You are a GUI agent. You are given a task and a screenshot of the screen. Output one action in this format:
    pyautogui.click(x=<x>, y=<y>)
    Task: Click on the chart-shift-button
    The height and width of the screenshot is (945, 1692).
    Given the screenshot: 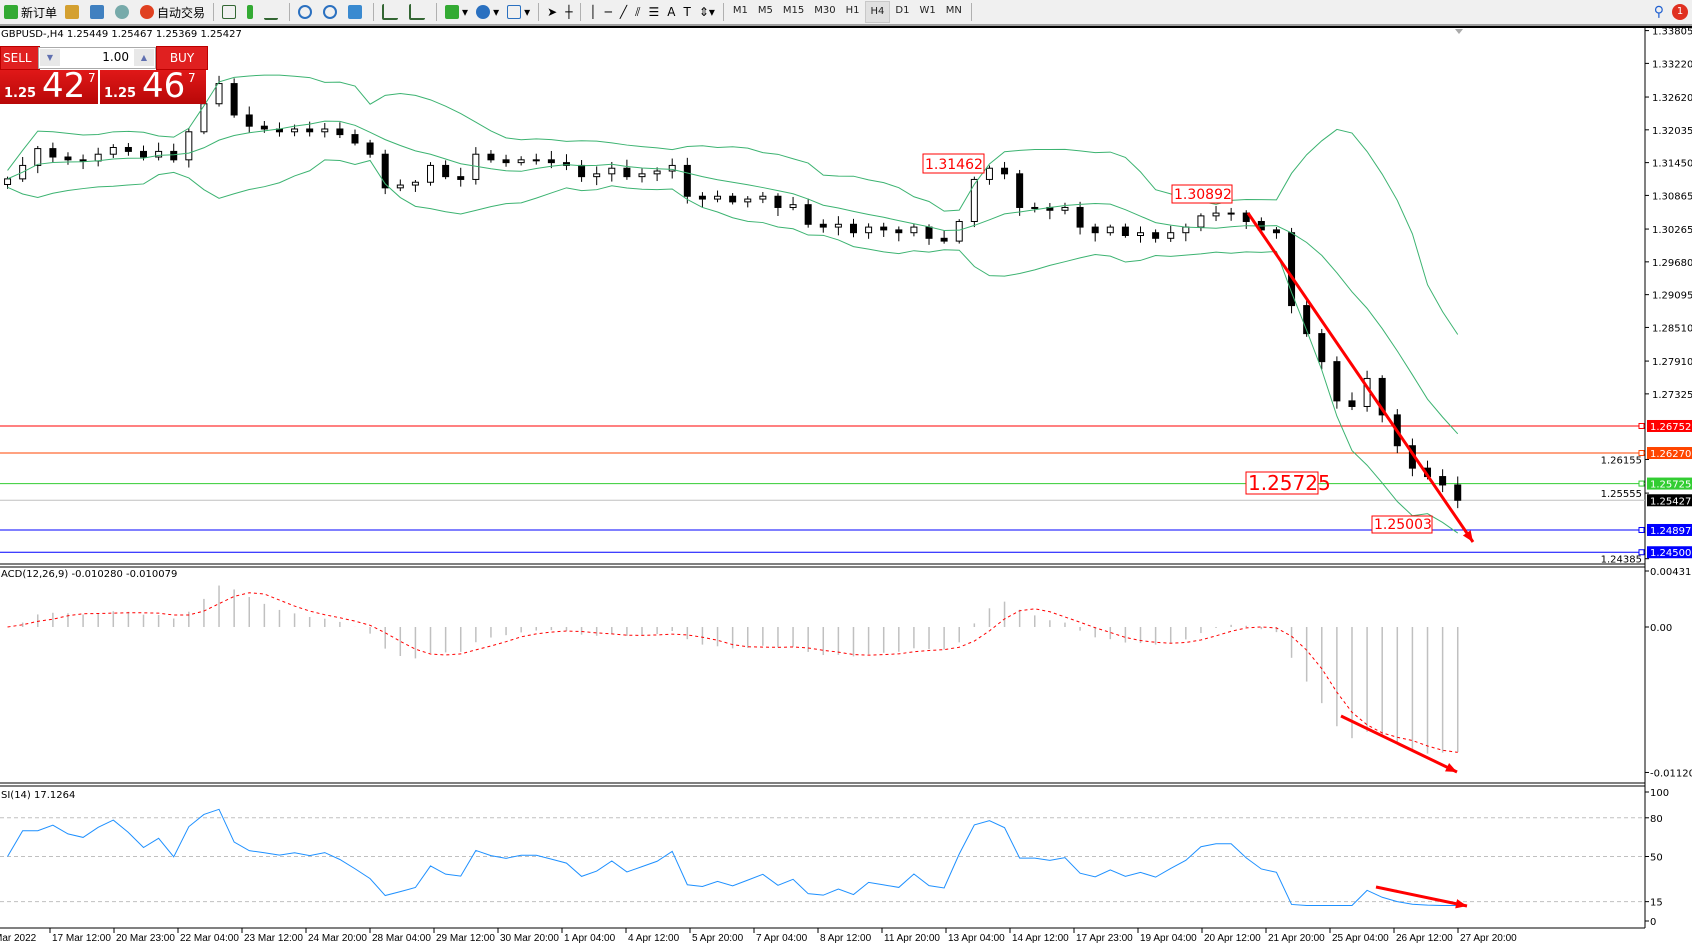 What is the action you would take?
    pyautogui.click(x=391, y=12)
    